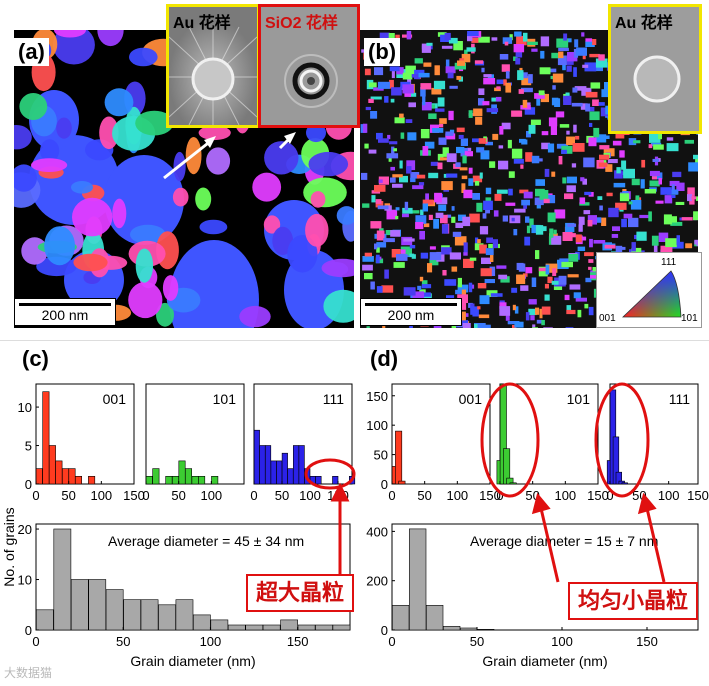 The image size is (709, 686). Describe the element at coordinates (333, 399) in the screenshot. I see `series-label: 111` at that location.